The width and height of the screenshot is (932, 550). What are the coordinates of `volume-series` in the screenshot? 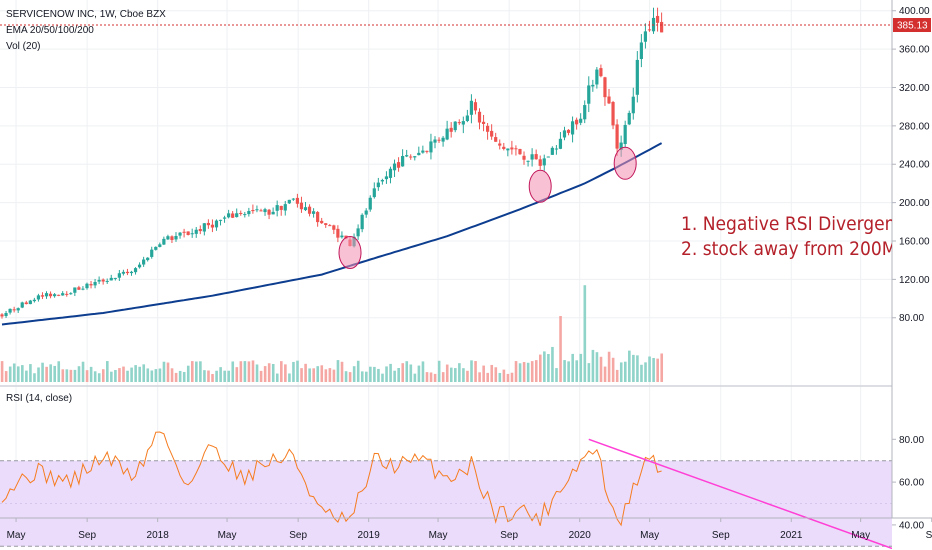 It's located at (332, 333).